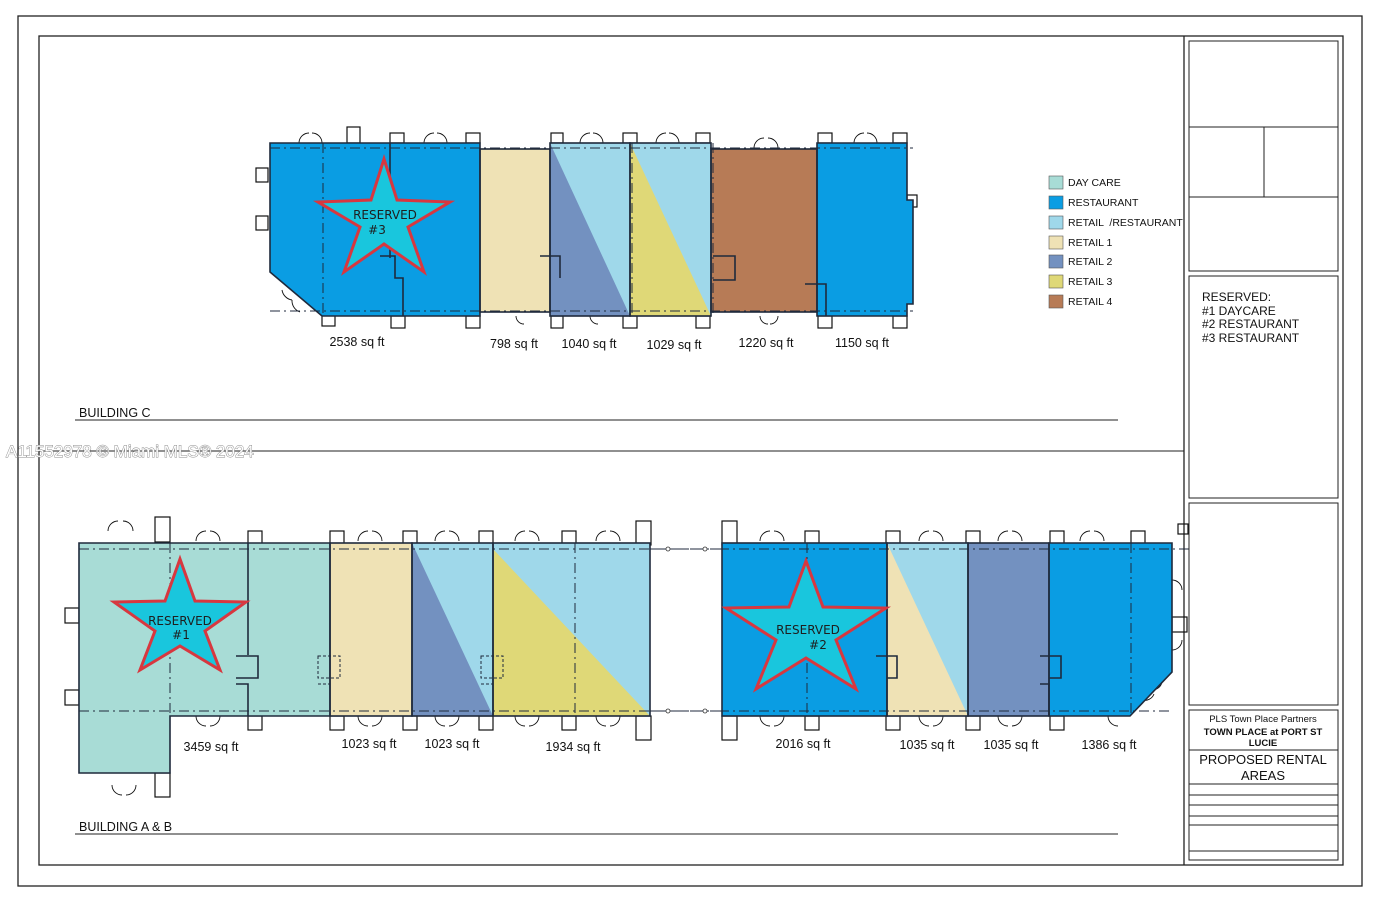 The image size is (1376, 901). I want to click on c-unit-1-area: 2538 sq ft, so click(357, 342).